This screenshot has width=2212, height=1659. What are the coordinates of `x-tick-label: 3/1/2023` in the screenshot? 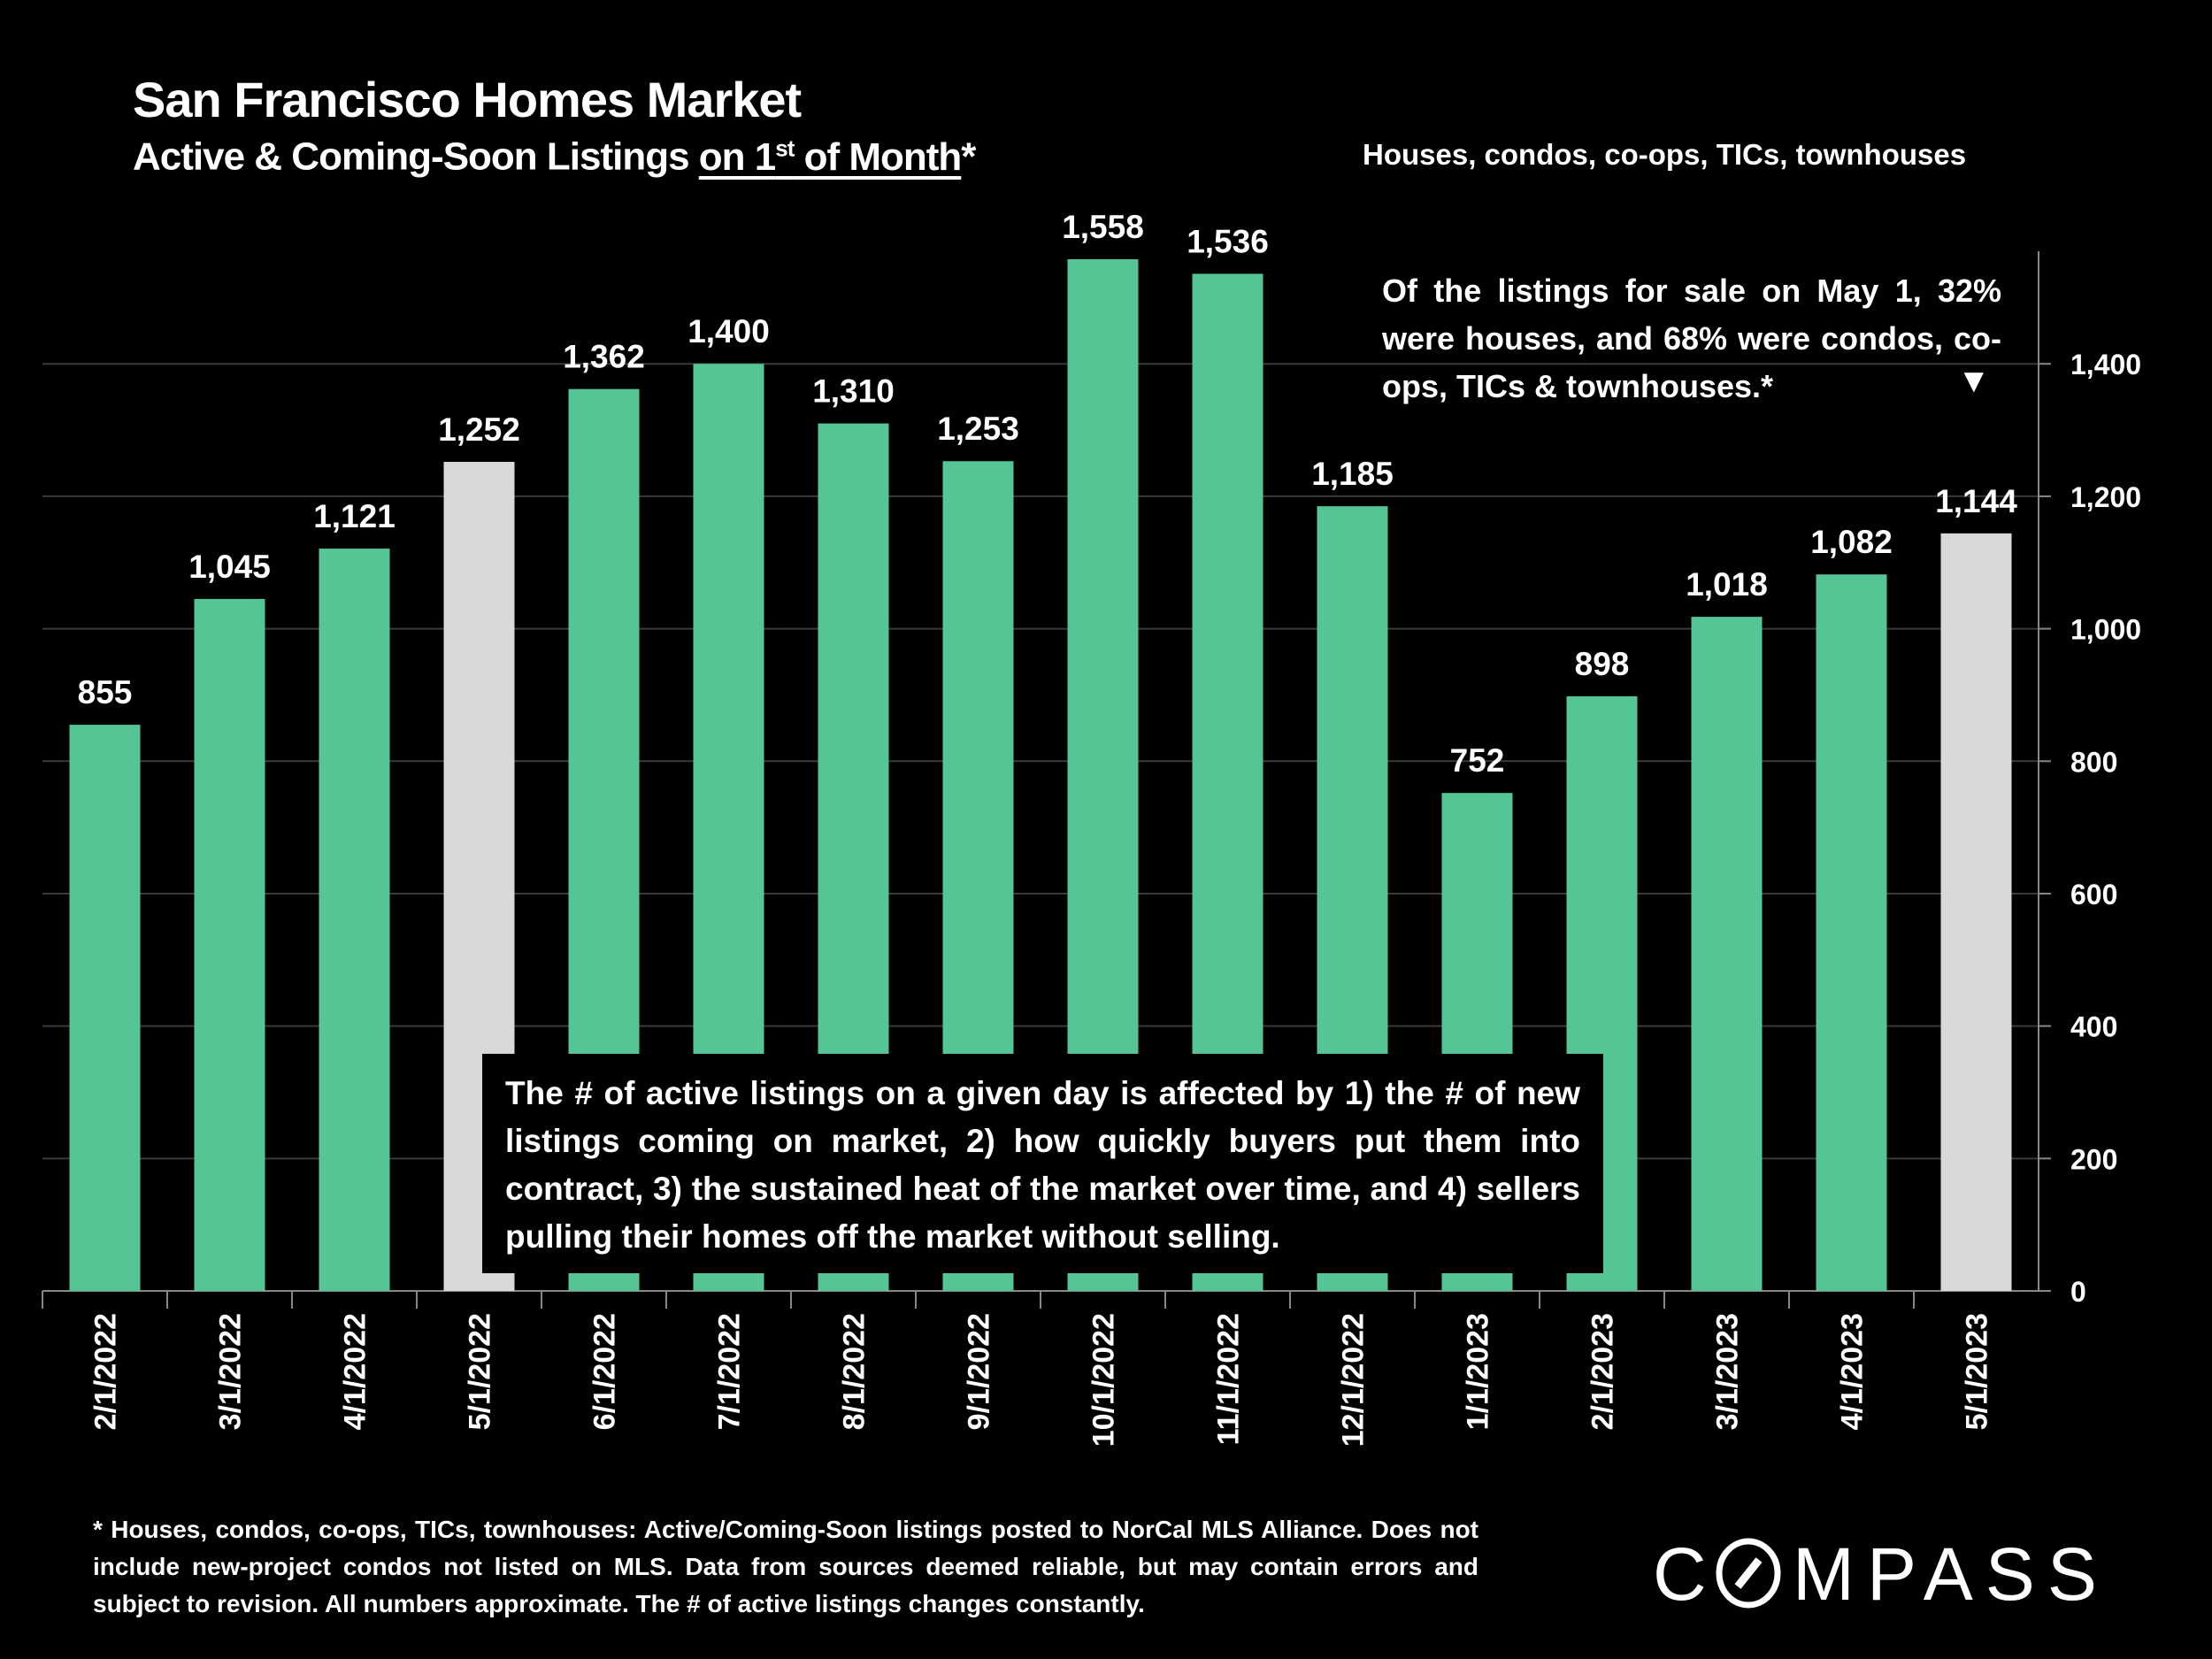 It's located at (1728, 1372).